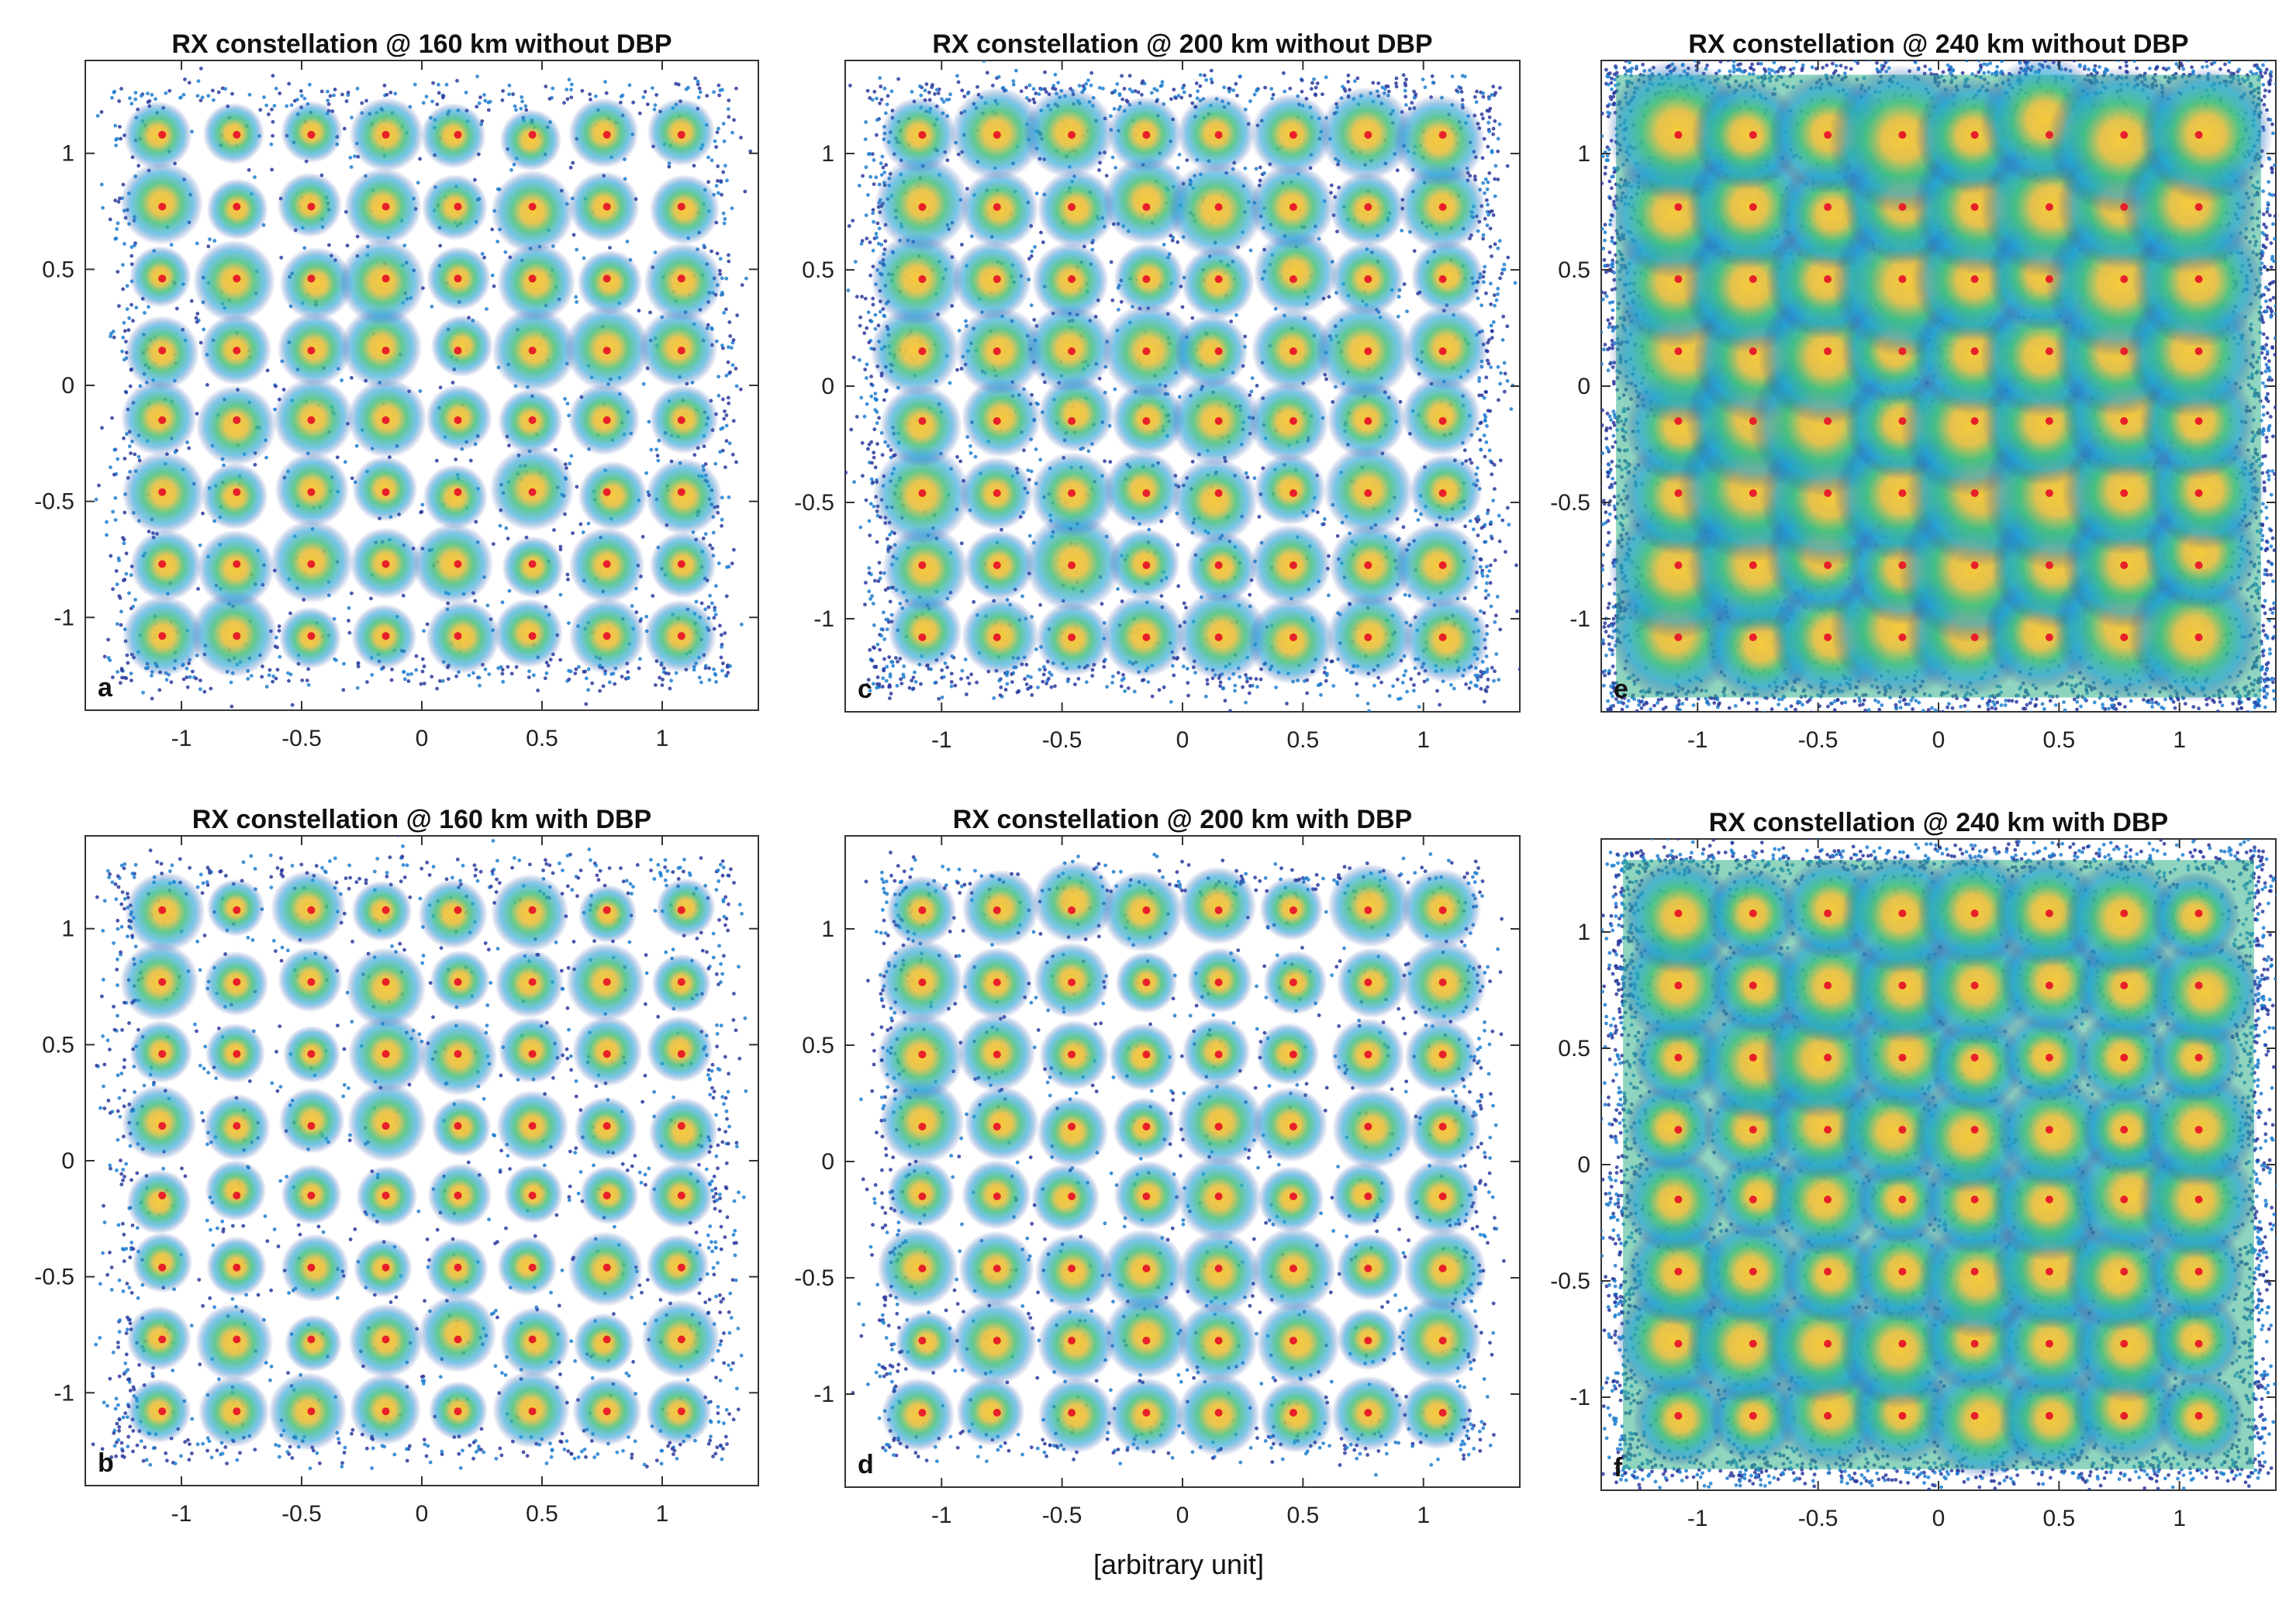 Image resolution: width=2296 pixels, height=1605 pixels. What do you see at coordinates (421, 1161) in the screenshot?
I see `ideal-symbols` at bounding box center [421, 1161].